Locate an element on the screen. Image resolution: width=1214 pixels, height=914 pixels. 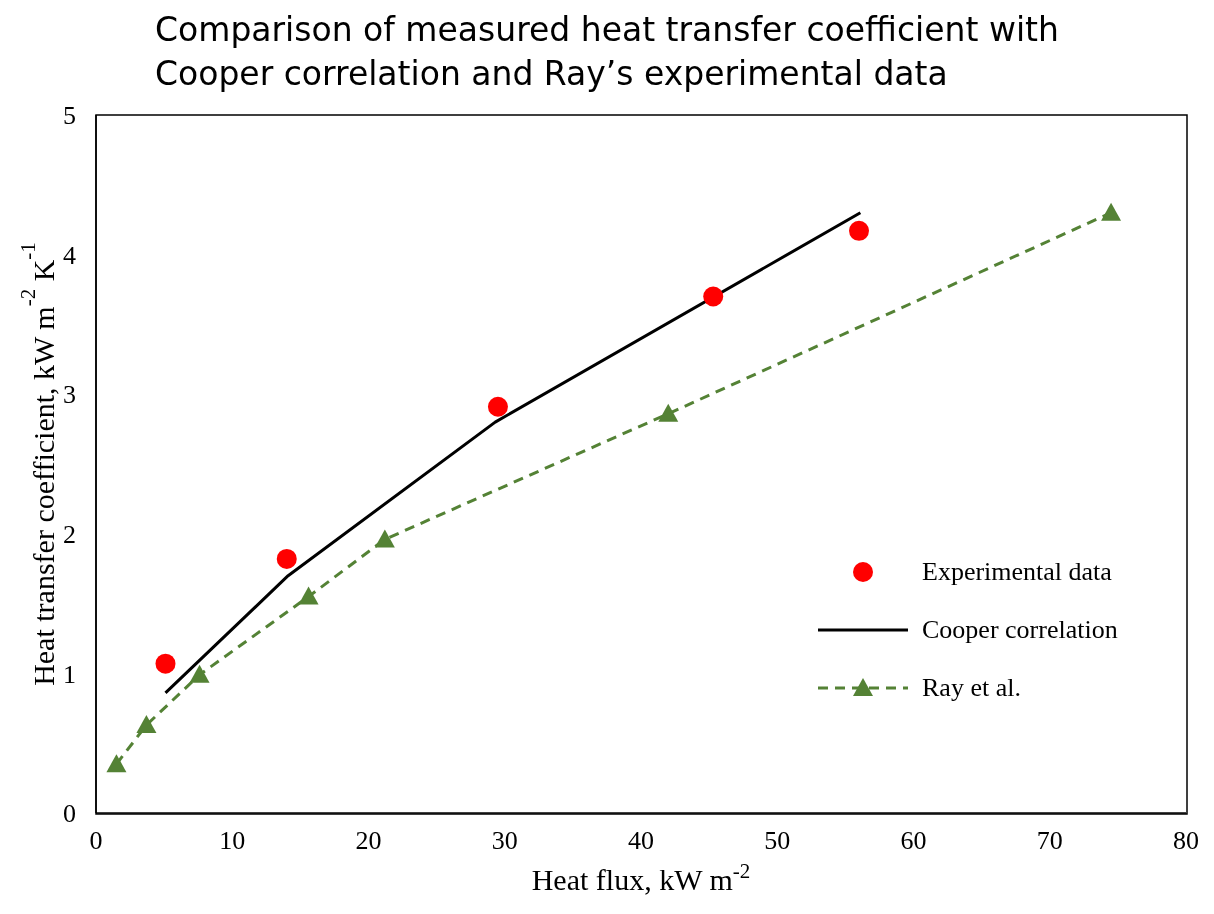
x-tick-label: 50 is located at coordinates (777, 841).